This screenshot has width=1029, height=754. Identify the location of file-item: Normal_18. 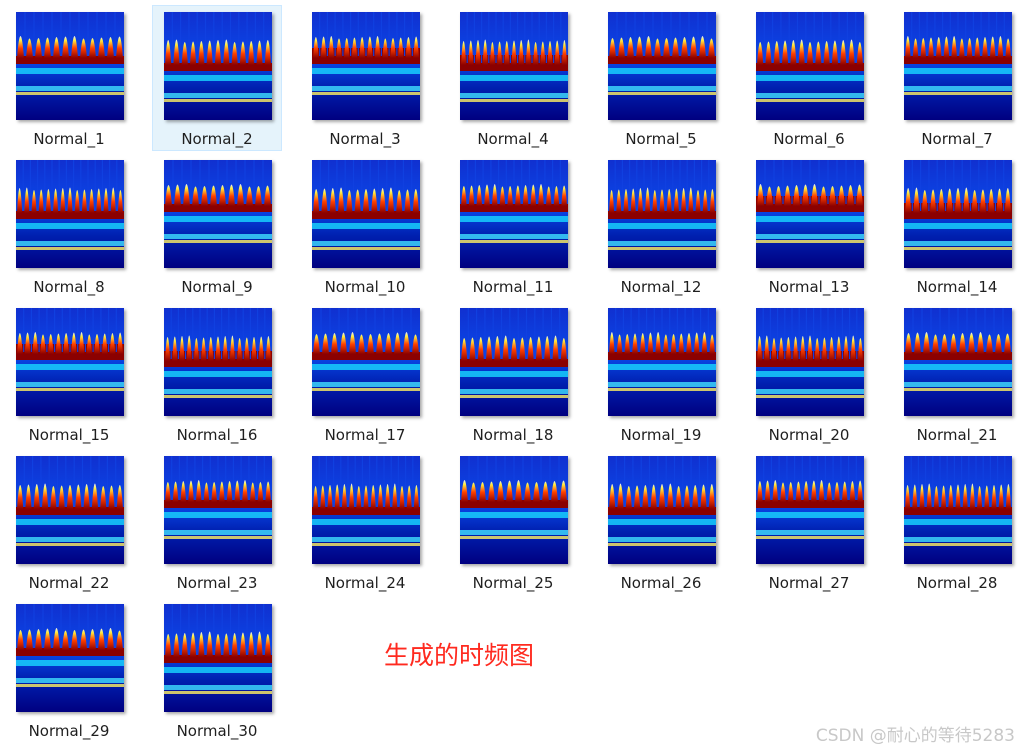
(513, 374).